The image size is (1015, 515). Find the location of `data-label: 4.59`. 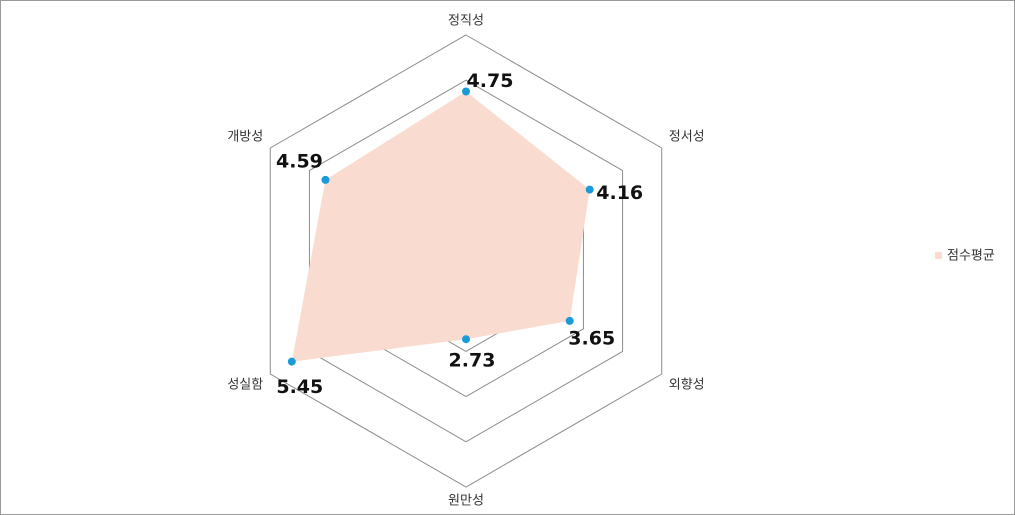

data-label: 4.59 is located at coordinates (299, 161).